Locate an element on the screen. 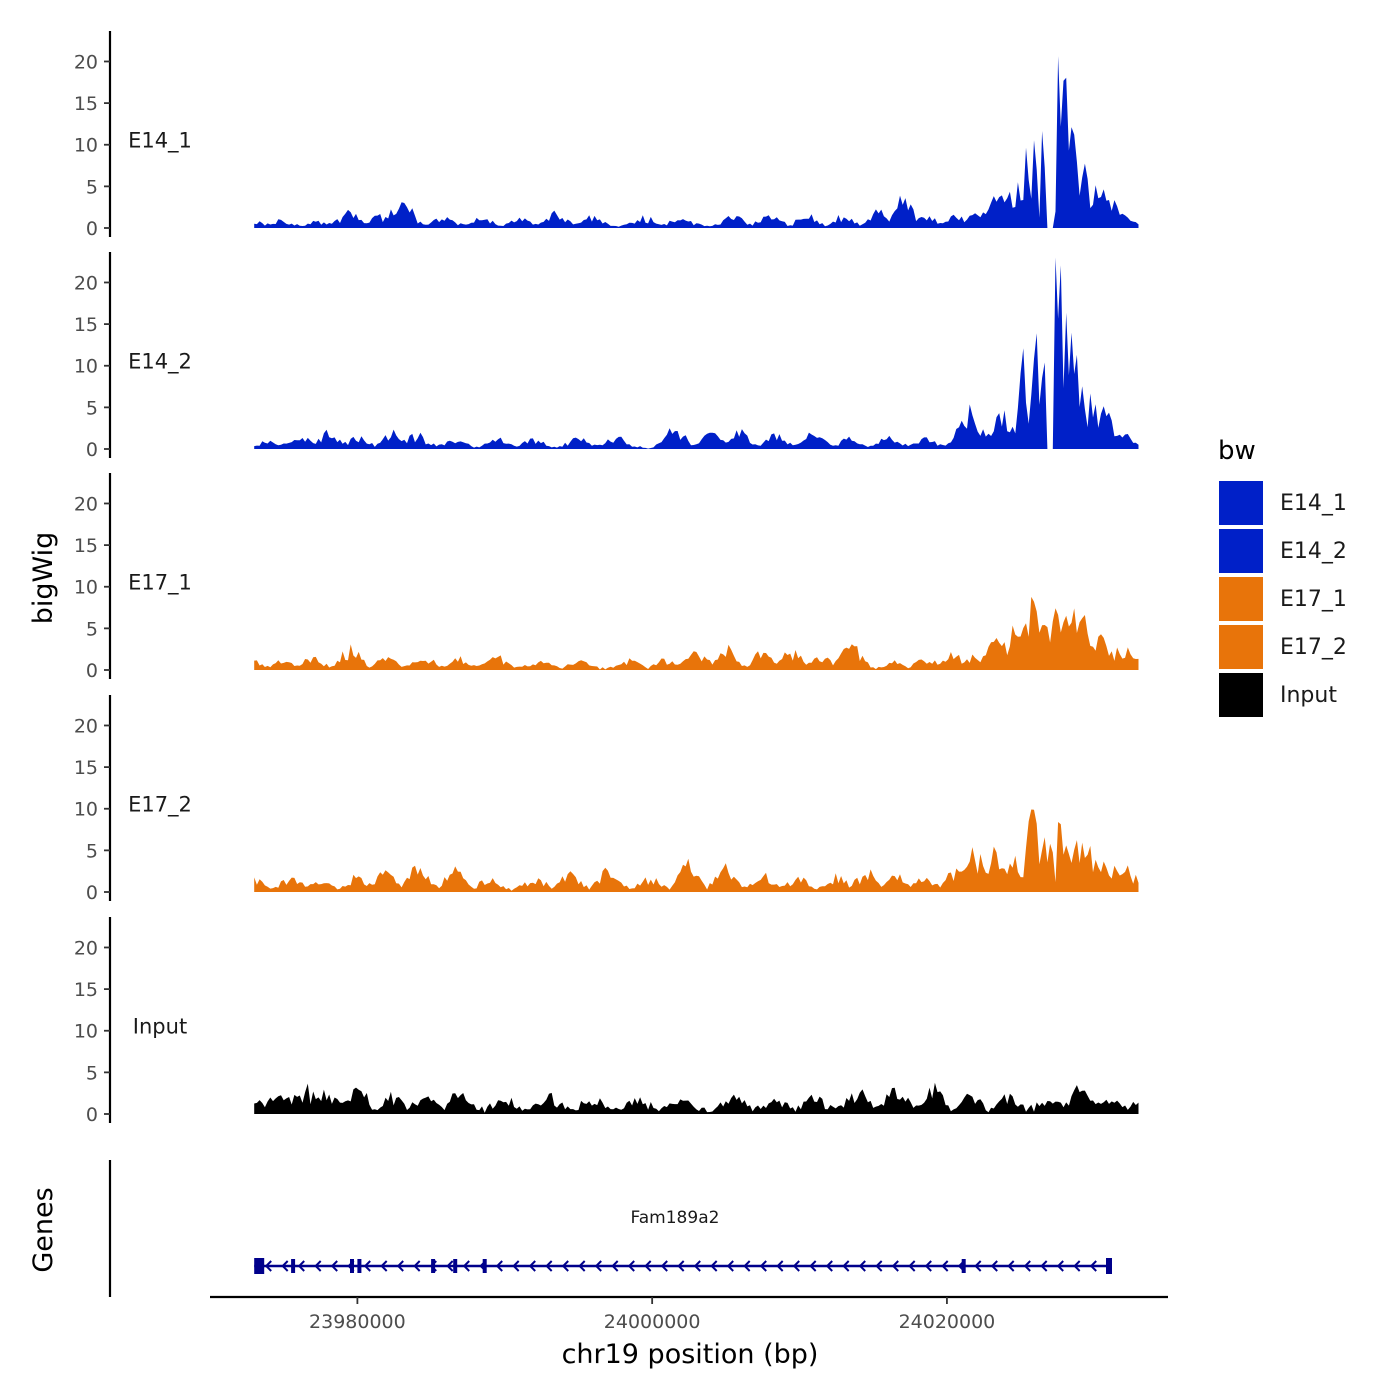  gene-track: Fam189a2 is located at coordinates (610, 1228).